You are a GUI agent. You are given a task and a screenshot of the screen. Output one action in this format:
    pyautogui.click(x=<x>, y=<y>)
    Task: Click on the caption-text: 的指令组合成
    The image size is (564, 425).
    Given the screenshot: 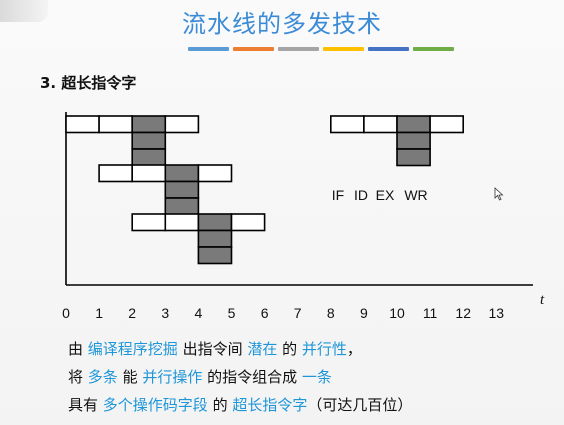 What is the action you would take?
    pyautogui.click(x=252, y=377)
    